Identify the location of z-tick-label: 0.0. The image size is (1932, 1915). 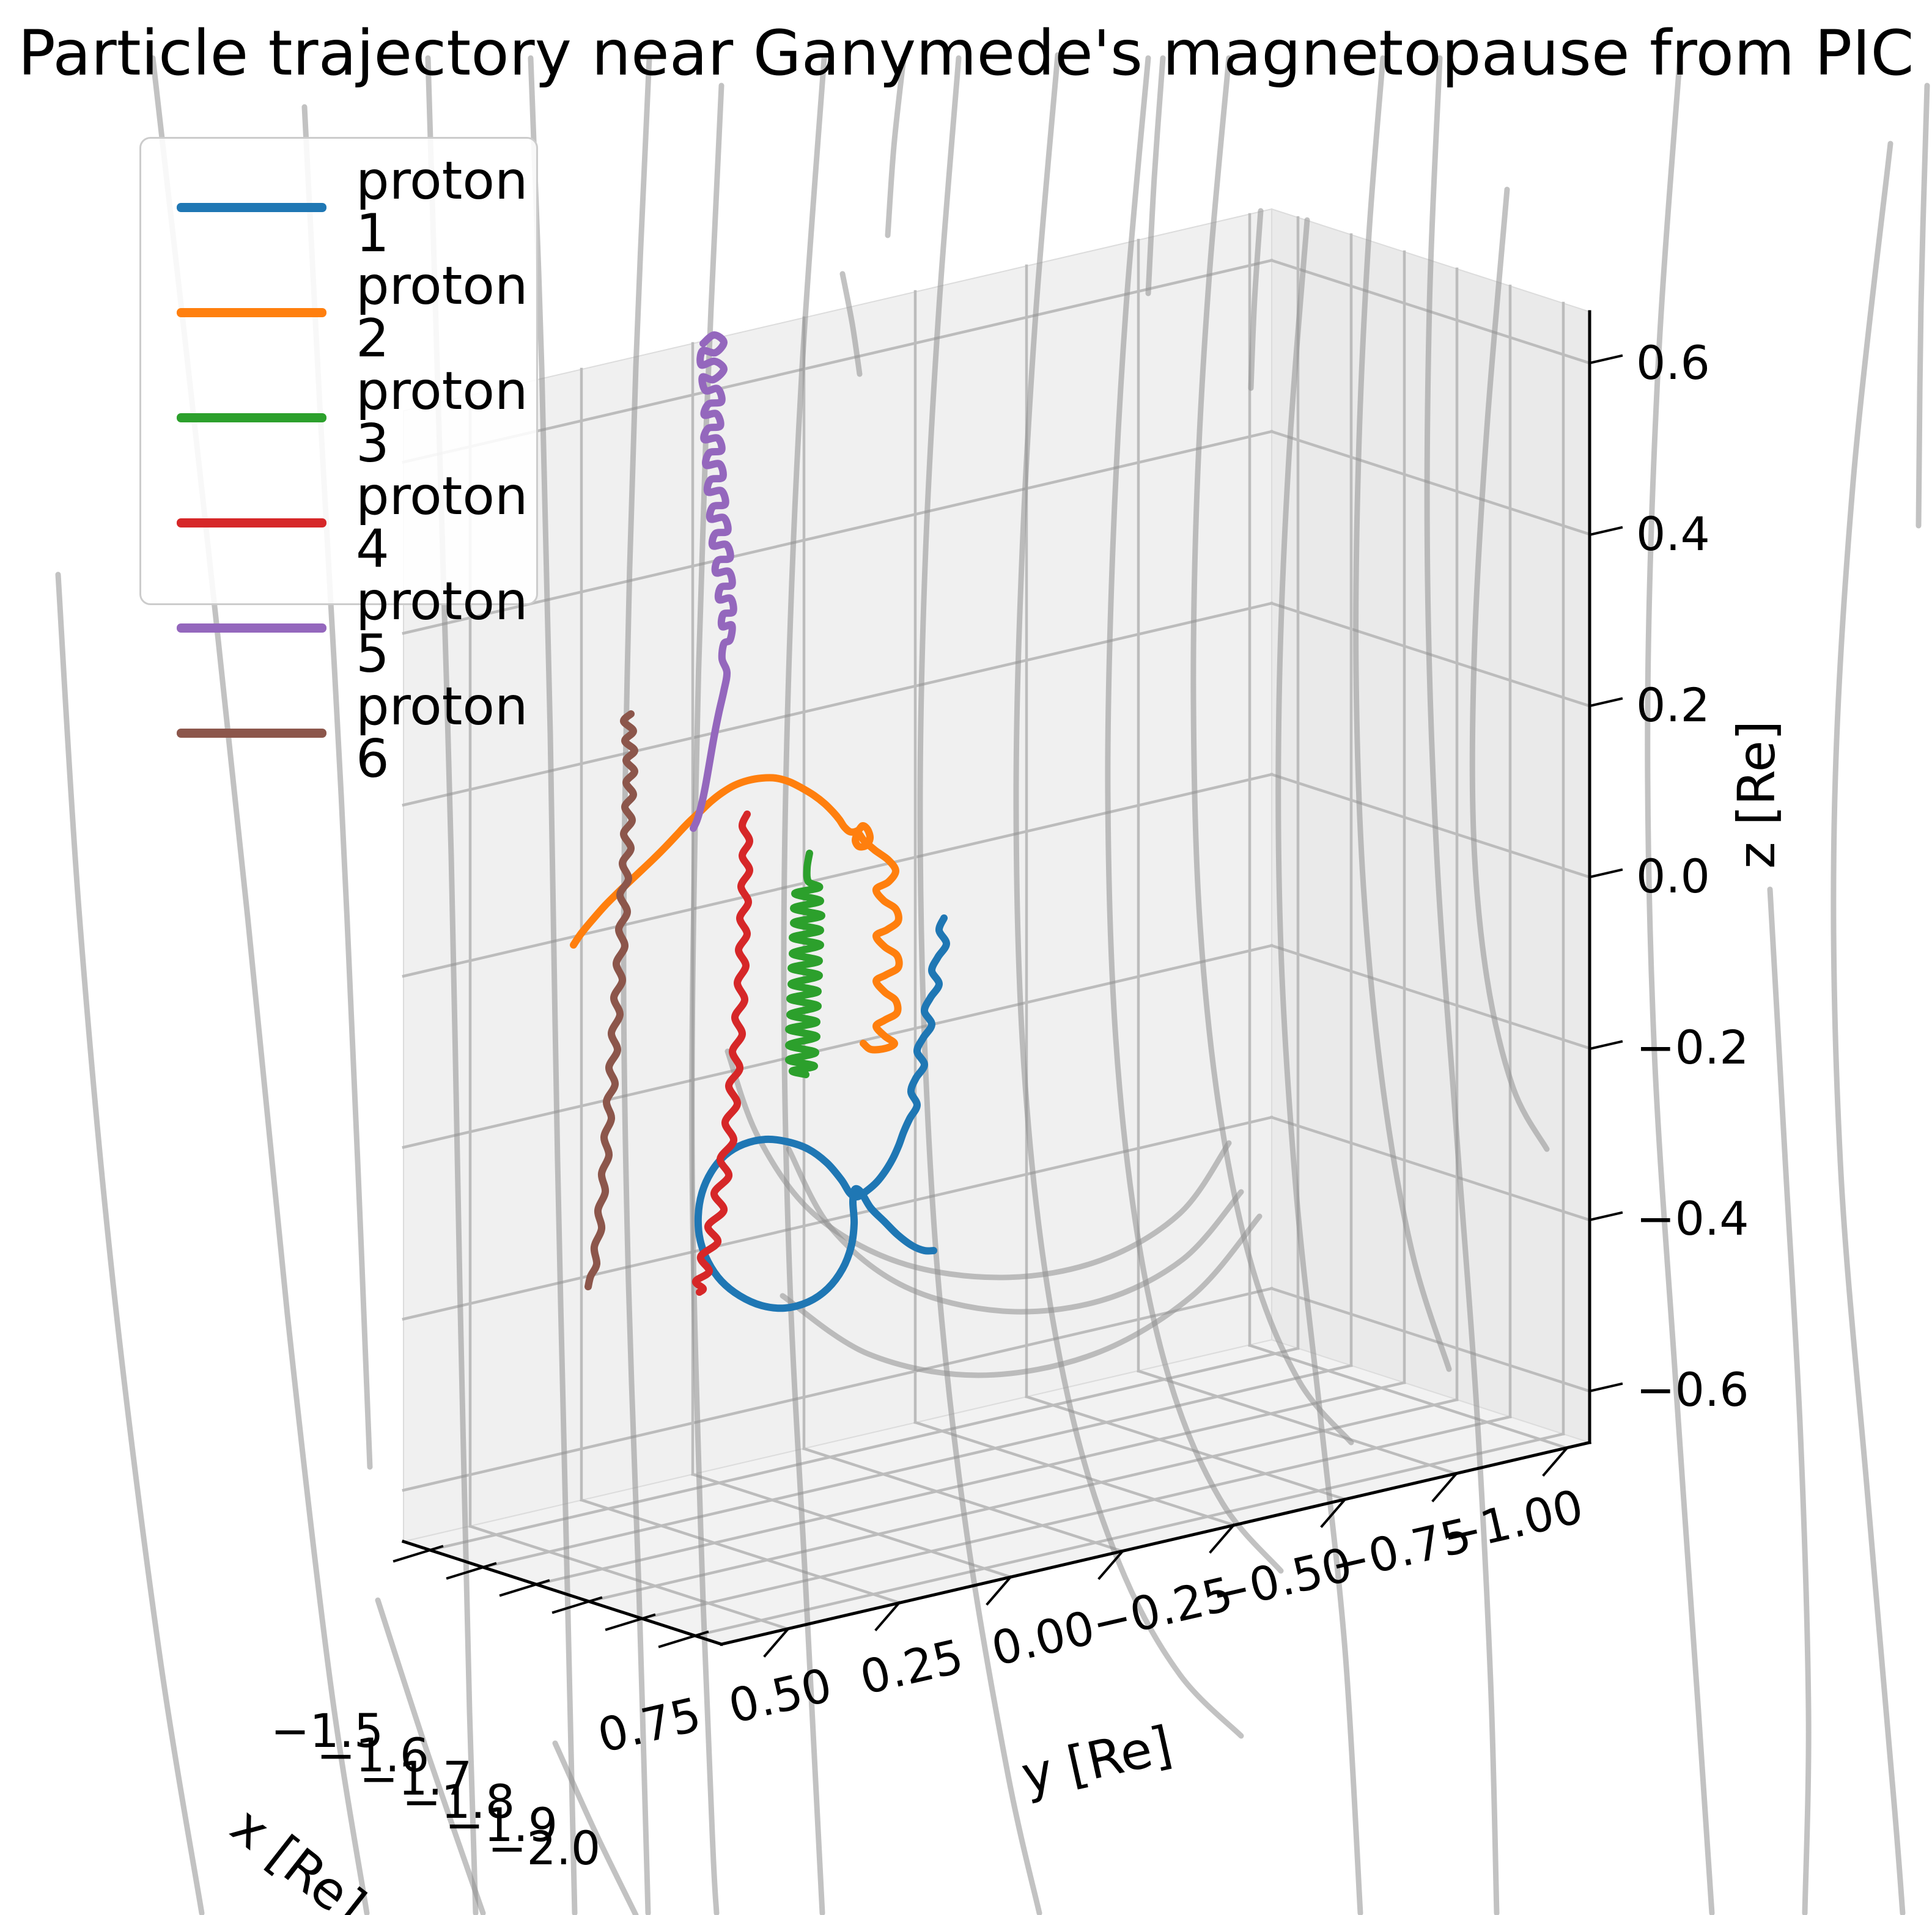
(1673, 876).